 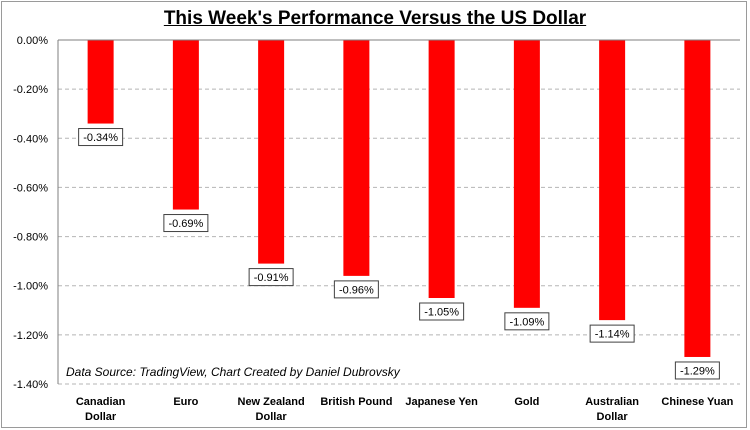 What do you see at coordinates (356, 402) in the screenshot?
I see `category-label: British Pound` at bounding box center [356, 402].